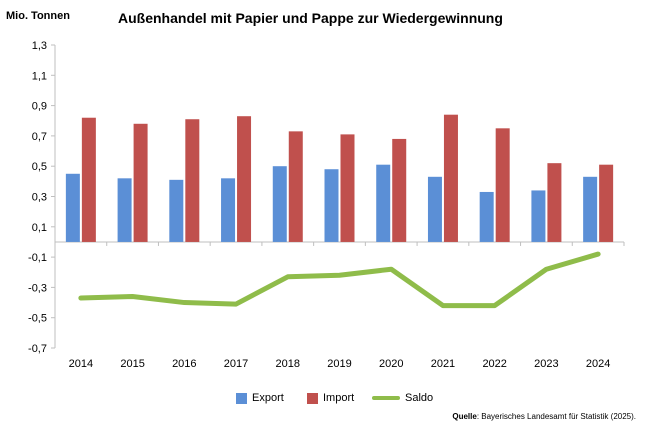 The image size is (646, 430). I want to click on y-tick-label: 1,1, so click(39, 76).